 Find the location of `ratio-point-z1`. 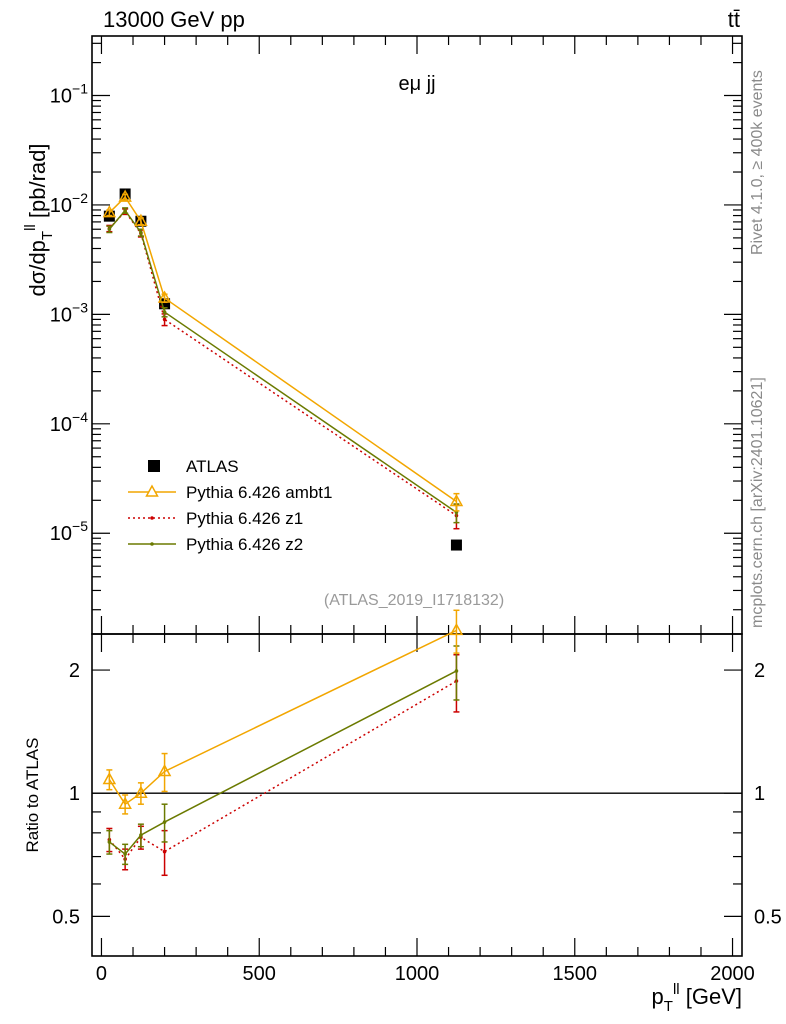

ratio-point-z1 is located at coordinates (164, 851).